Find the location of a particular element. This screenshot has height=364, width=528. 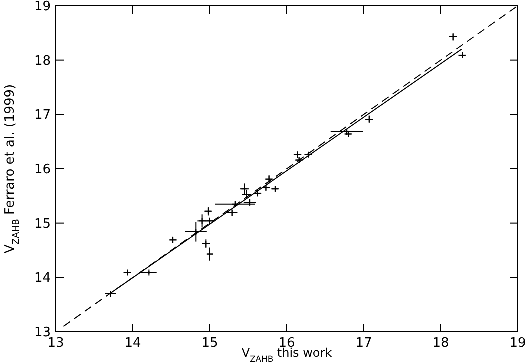

x-tick-label: 14 is located at coordinates (133, 343).